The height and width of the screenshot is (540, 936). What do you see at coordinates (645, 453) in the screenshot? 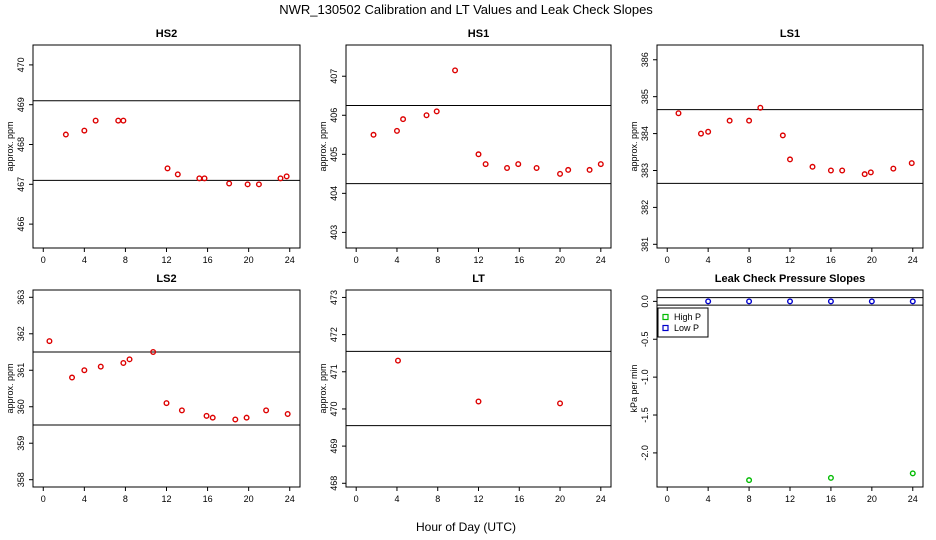
I see `y-tick-label: -2.0` at bounding box center [645, 453].